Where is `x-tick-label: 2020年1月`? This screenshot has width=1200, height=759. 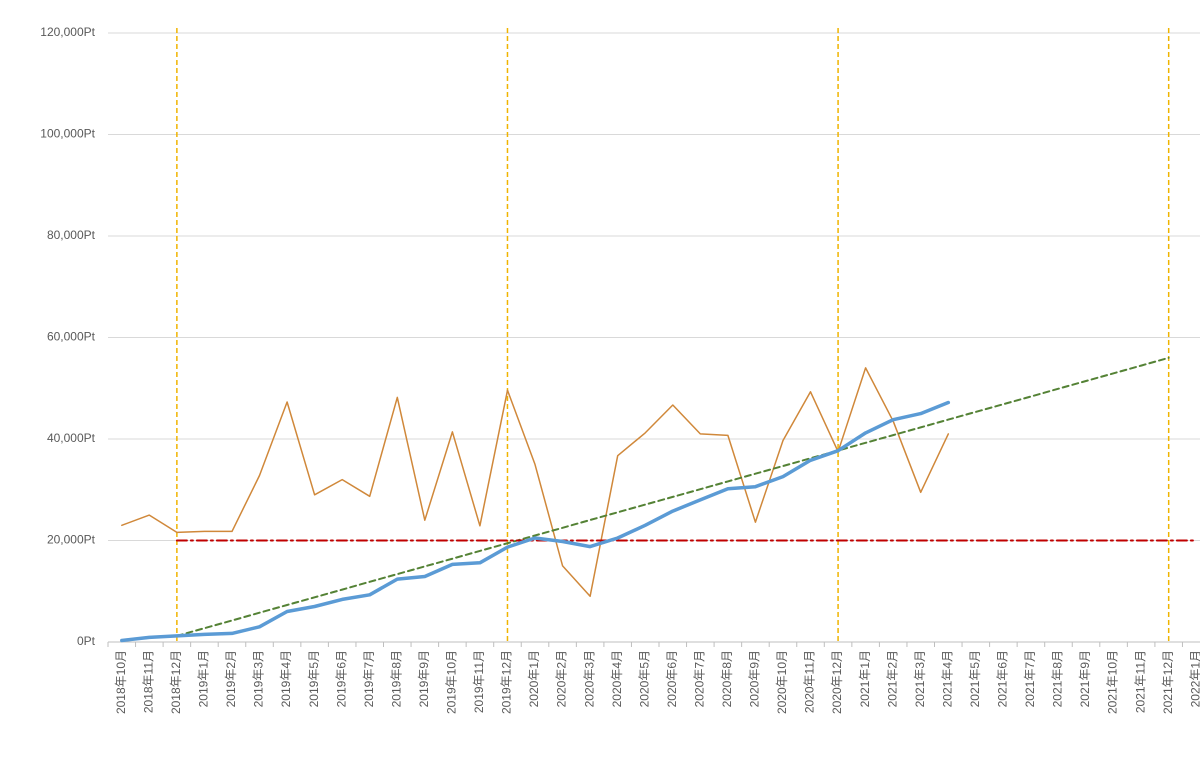 x-tick-label: 2020年1月 is located at coordinates (534, 678).